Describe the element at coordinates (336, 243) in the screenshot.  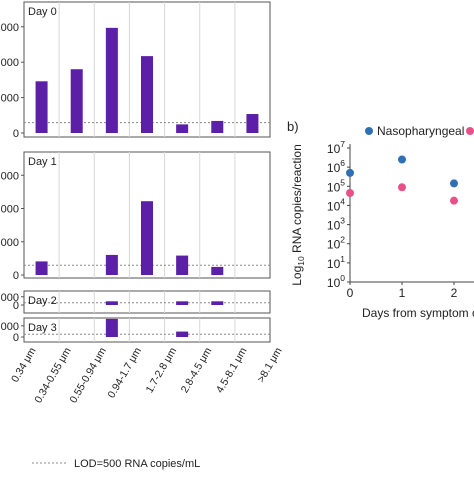
I see `y-tick-label: 10²` at that location.